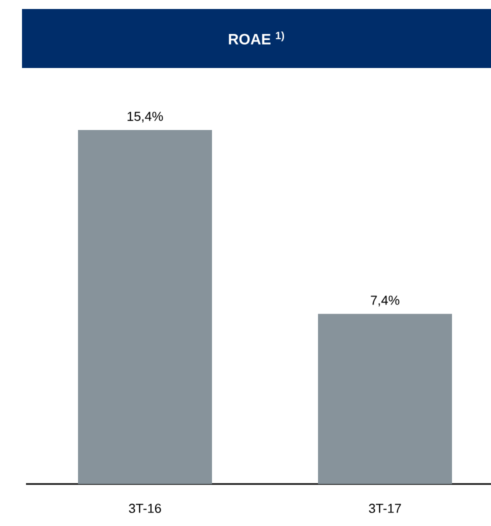  What do you see at coordinates (144, 508) in the screenshot?
I see `x-tick-label: 3T-16` at bounding box center [144, 508].